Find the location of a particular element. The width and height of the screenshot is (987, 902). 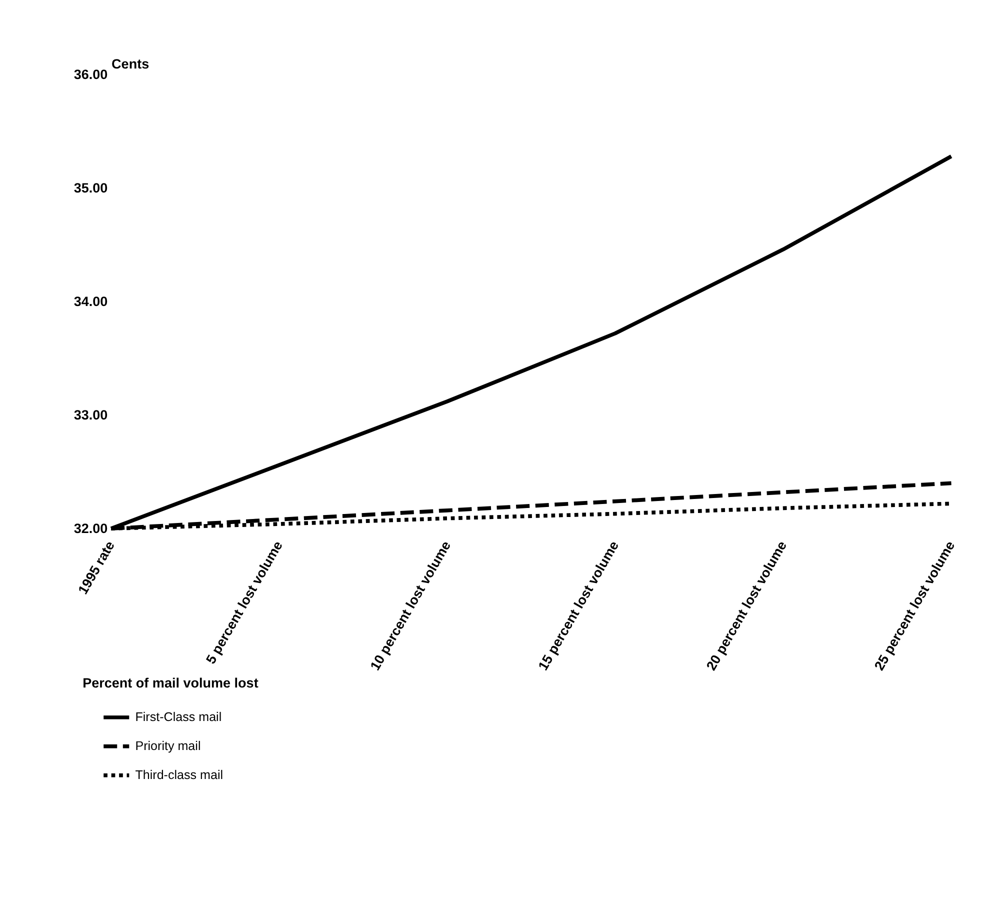

y-tick-label: 34.00 is located at coordinates (91, 301).